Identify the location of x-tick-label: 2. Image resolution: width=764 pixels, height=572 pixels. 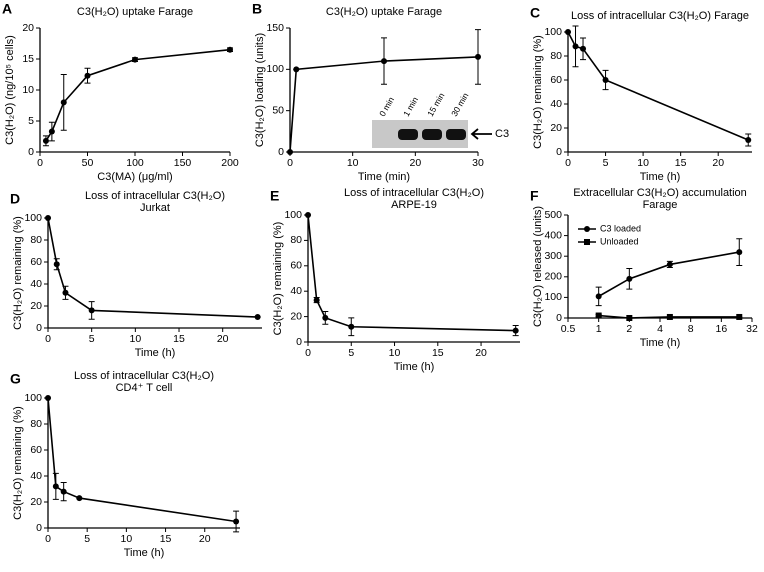
(629, 329).